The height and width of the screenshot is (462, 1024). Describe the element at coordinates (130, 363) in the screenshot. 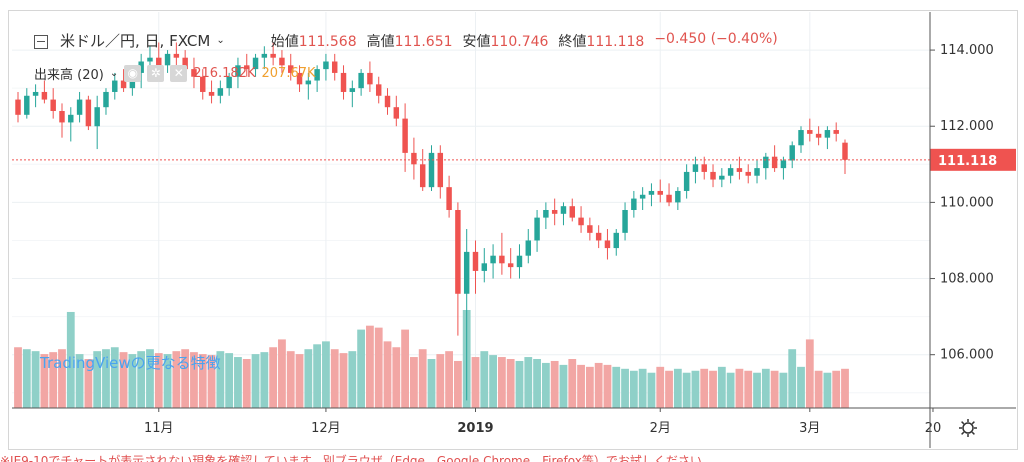

I see `promo-link: TradingViewの更なる特徴` at that location.